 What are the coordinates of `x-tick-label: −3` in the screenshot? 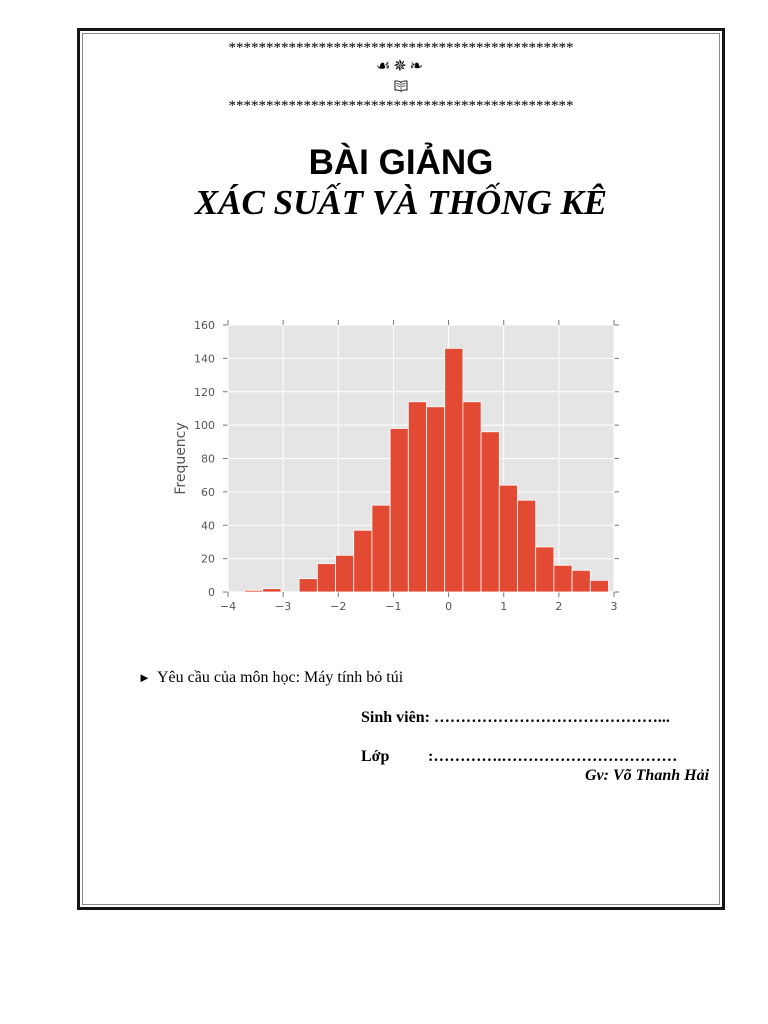 It's located at (283, 606).